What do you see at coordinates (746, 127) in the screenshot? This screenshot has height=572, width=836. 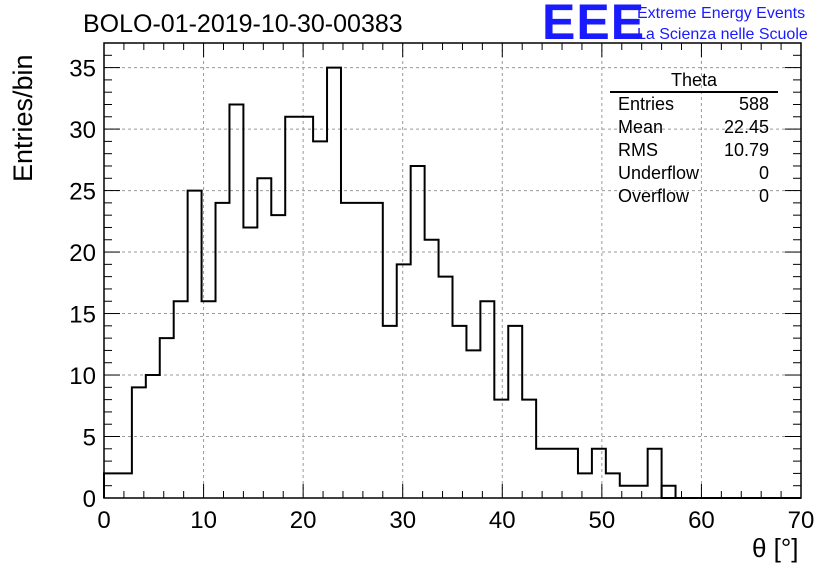 I see `stats-value: 22.45` at bounding box center [746, 127].